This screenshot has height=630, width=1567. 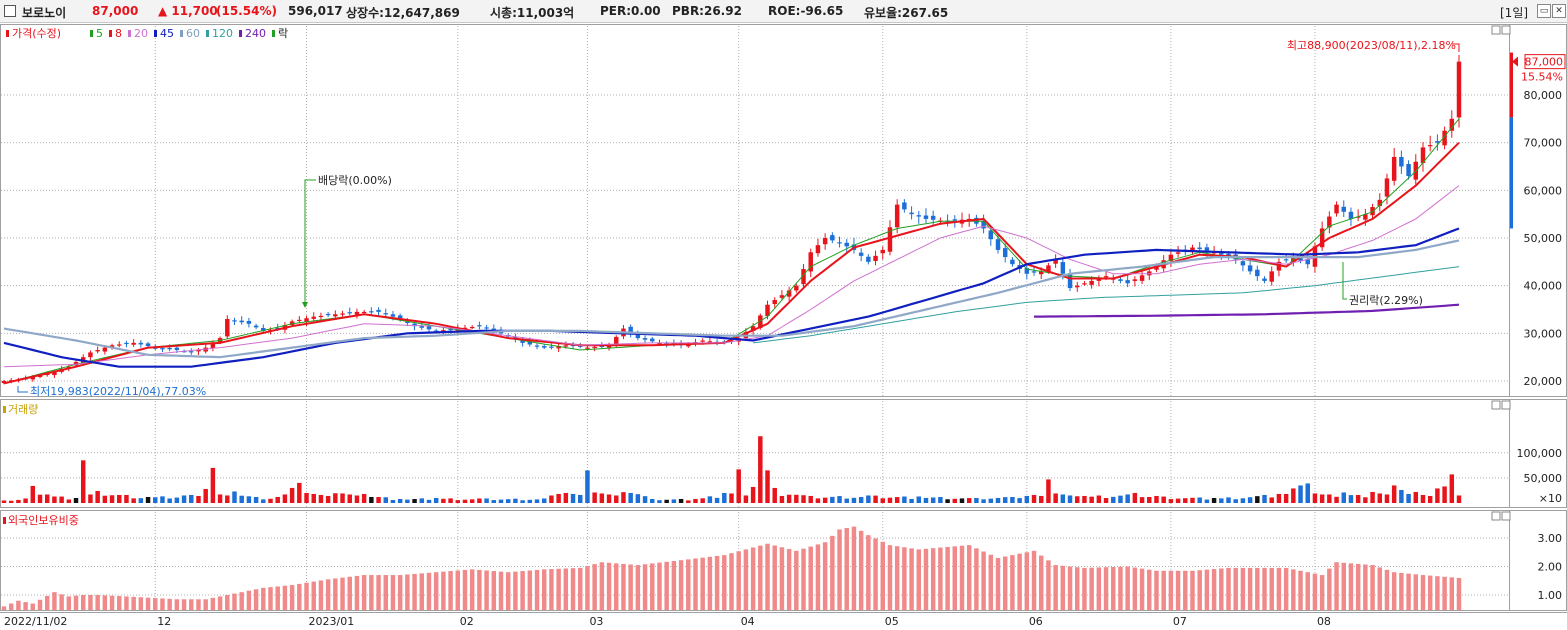 I want to click on link-checkbox, so click(x=10, y=11).